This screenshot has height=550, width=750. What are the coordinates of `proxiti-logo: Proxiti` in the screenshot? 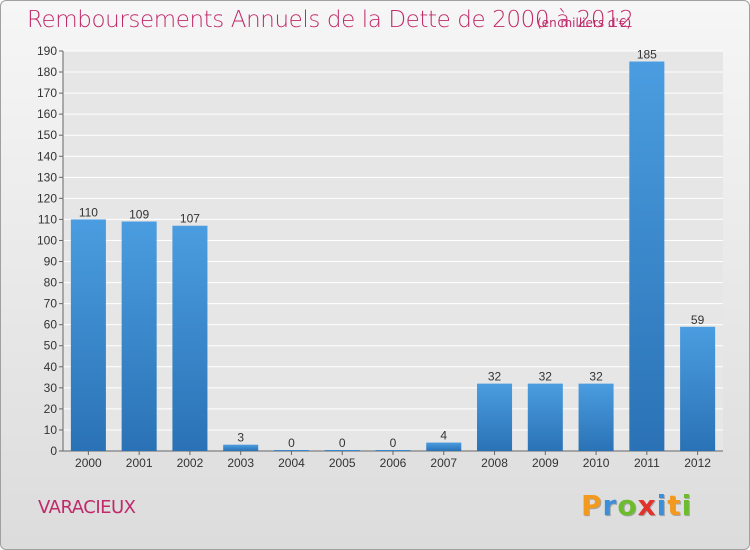 It's located at (636, 505).